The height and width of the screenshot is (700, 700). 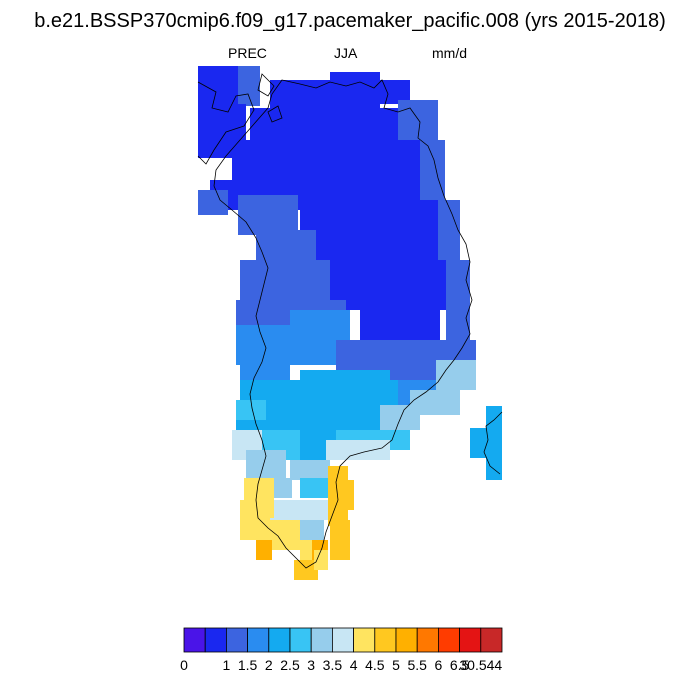 What do you see at coordinates (333, 665) in the screenshot?
I see `colorbar-tick-label: 3.5` at bounding box center [333, 665].